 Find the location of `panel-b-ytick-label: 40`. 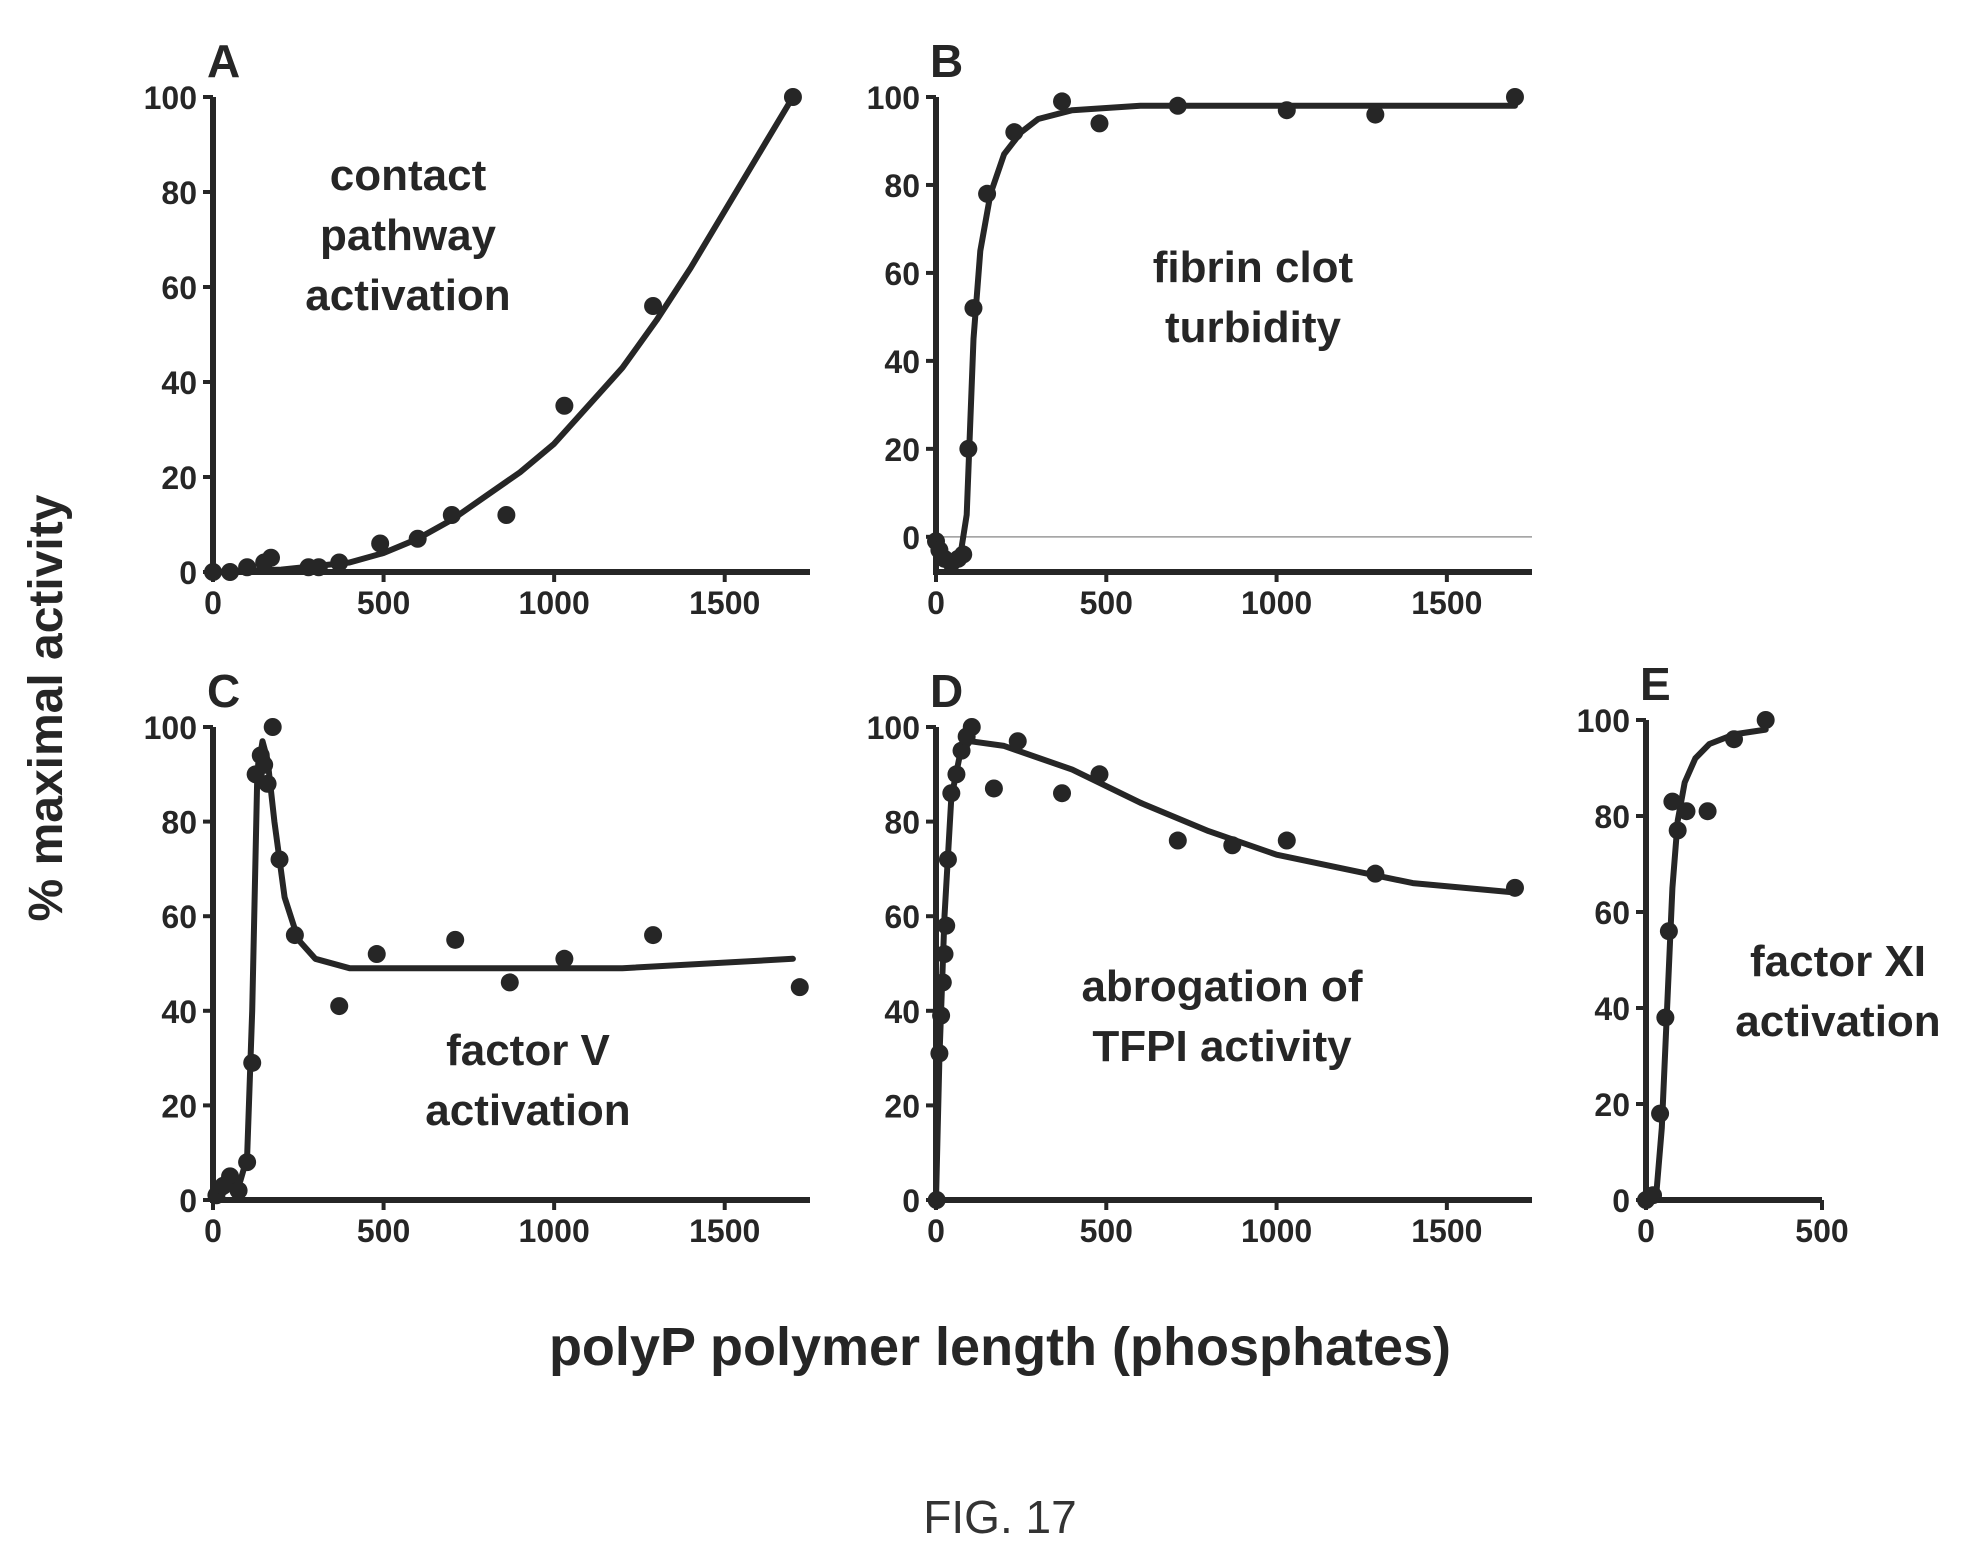

panel-b-ytick-label: 40 is located at coordinates (902, 362).